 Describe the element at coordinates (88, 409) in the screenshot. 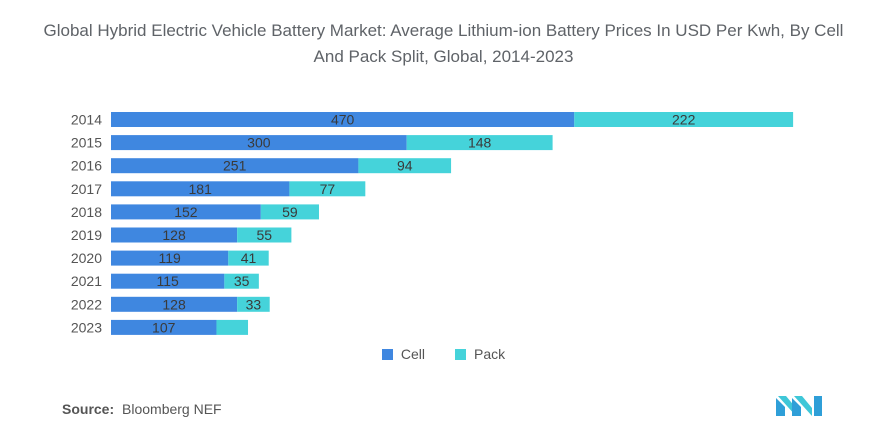

I see `source-label: Source:` at that location.